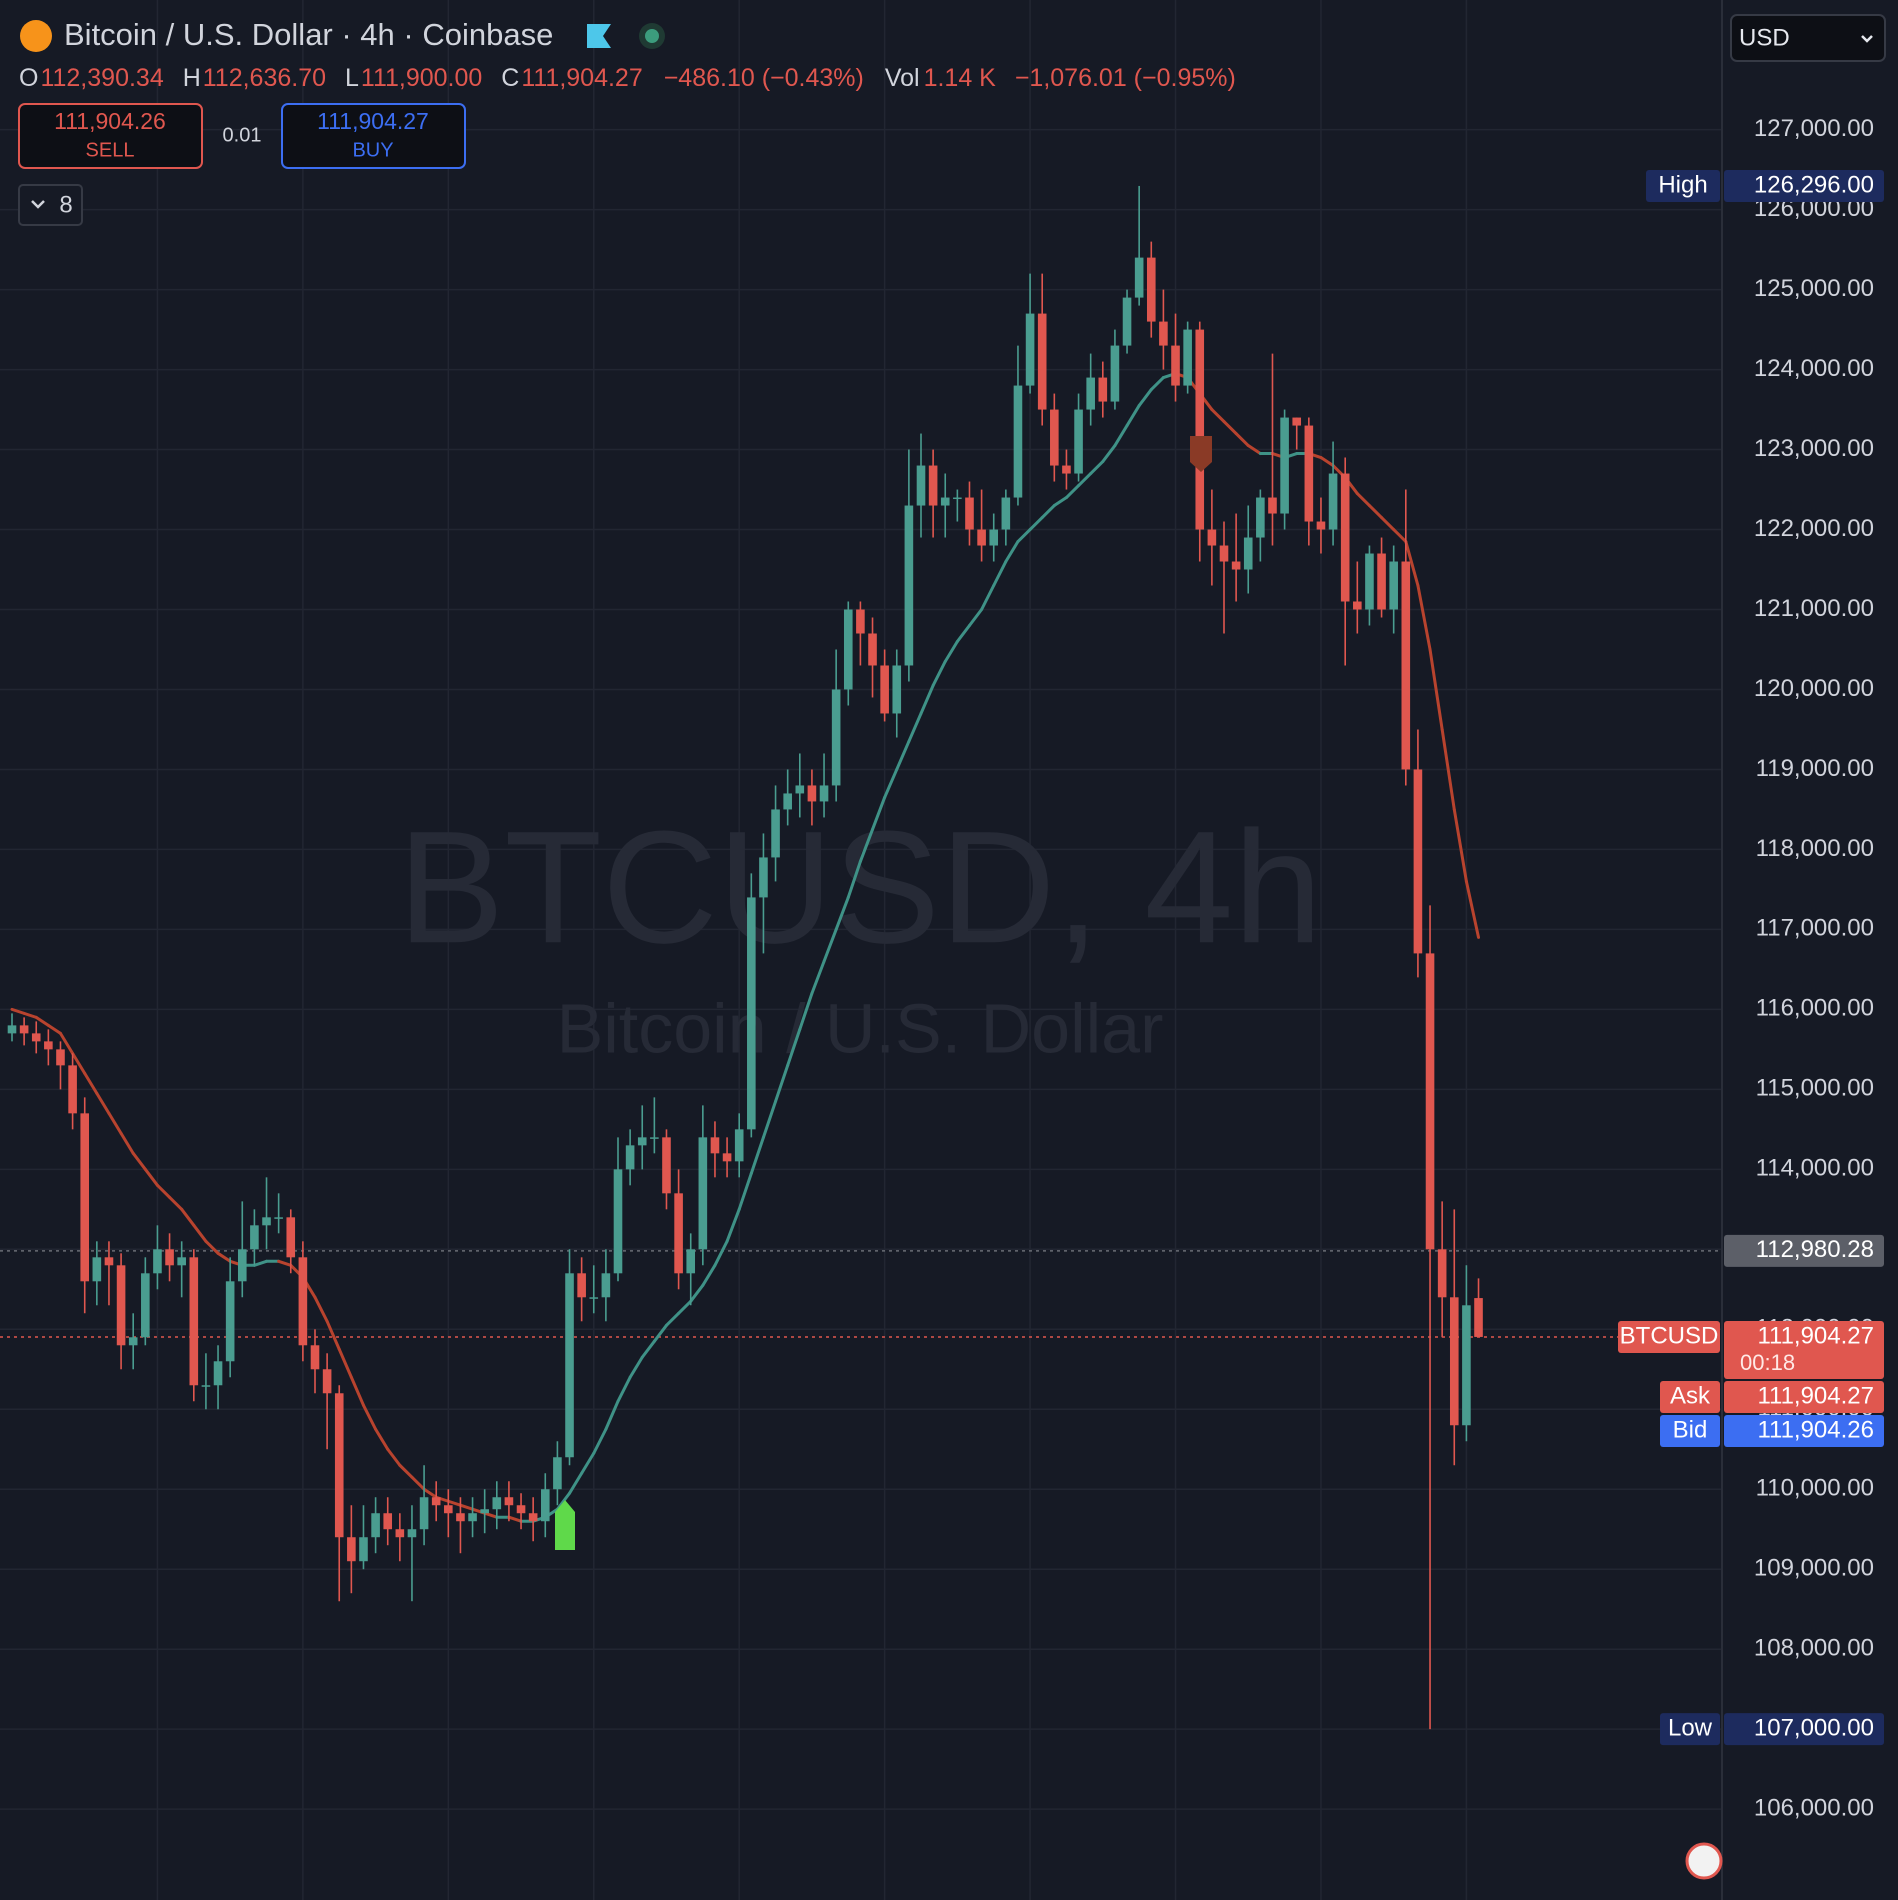 This screenshot has height=1900, width=1898. I want to click on l-value: 111,900.00, so click(421, 78).